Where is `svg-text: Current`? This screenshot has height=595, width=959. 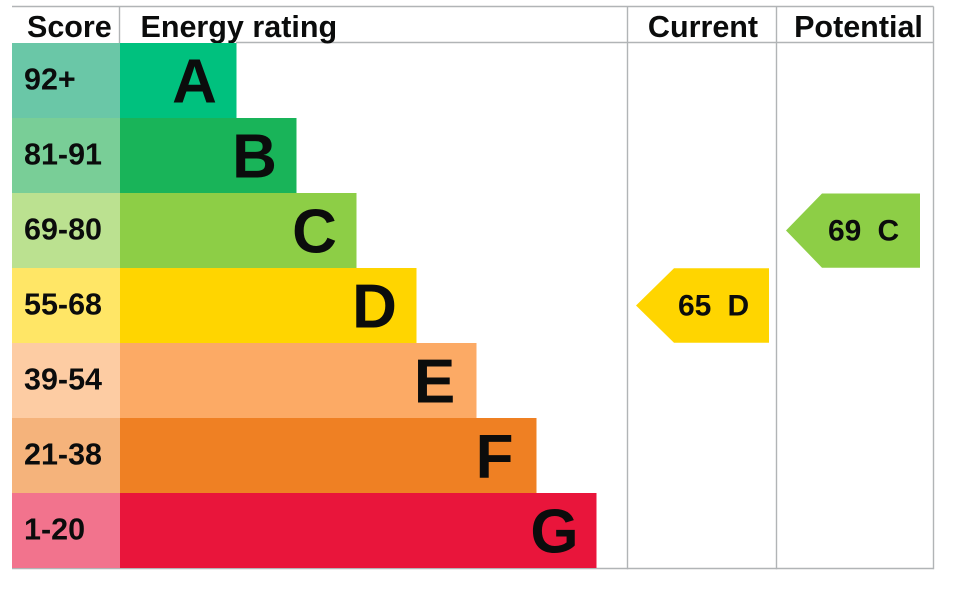 svg-text: Current is located at coordinates (703, 27).